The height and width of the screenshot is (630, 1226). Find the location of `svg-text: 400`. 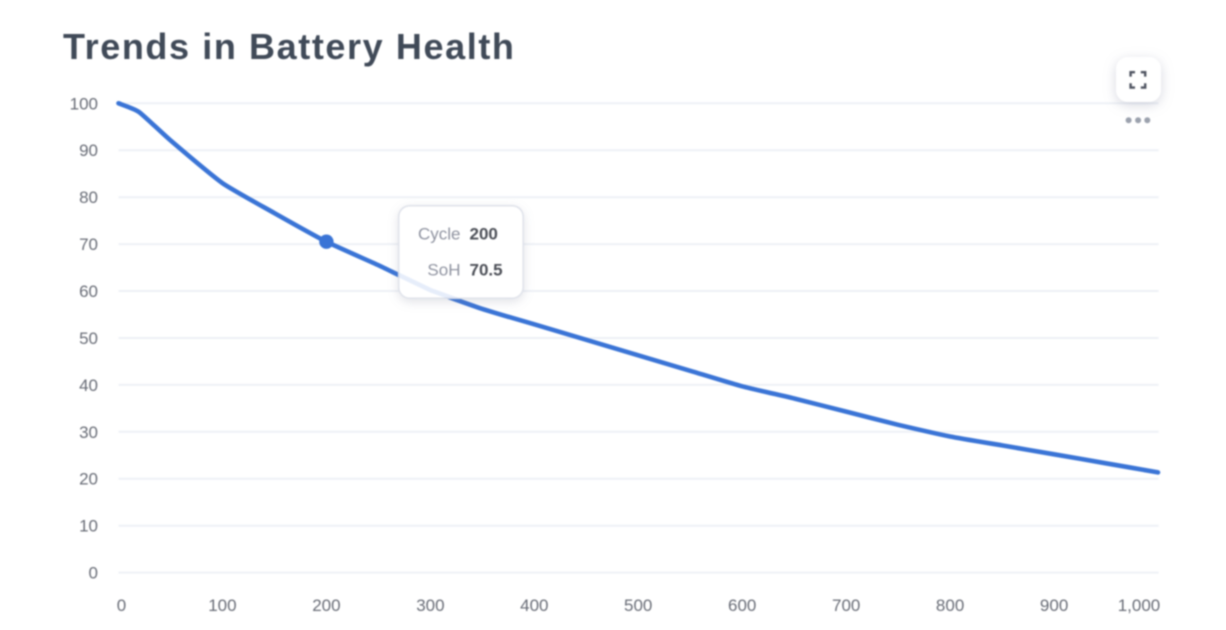

svg-text: 400 is located at coordinates (534, 605).